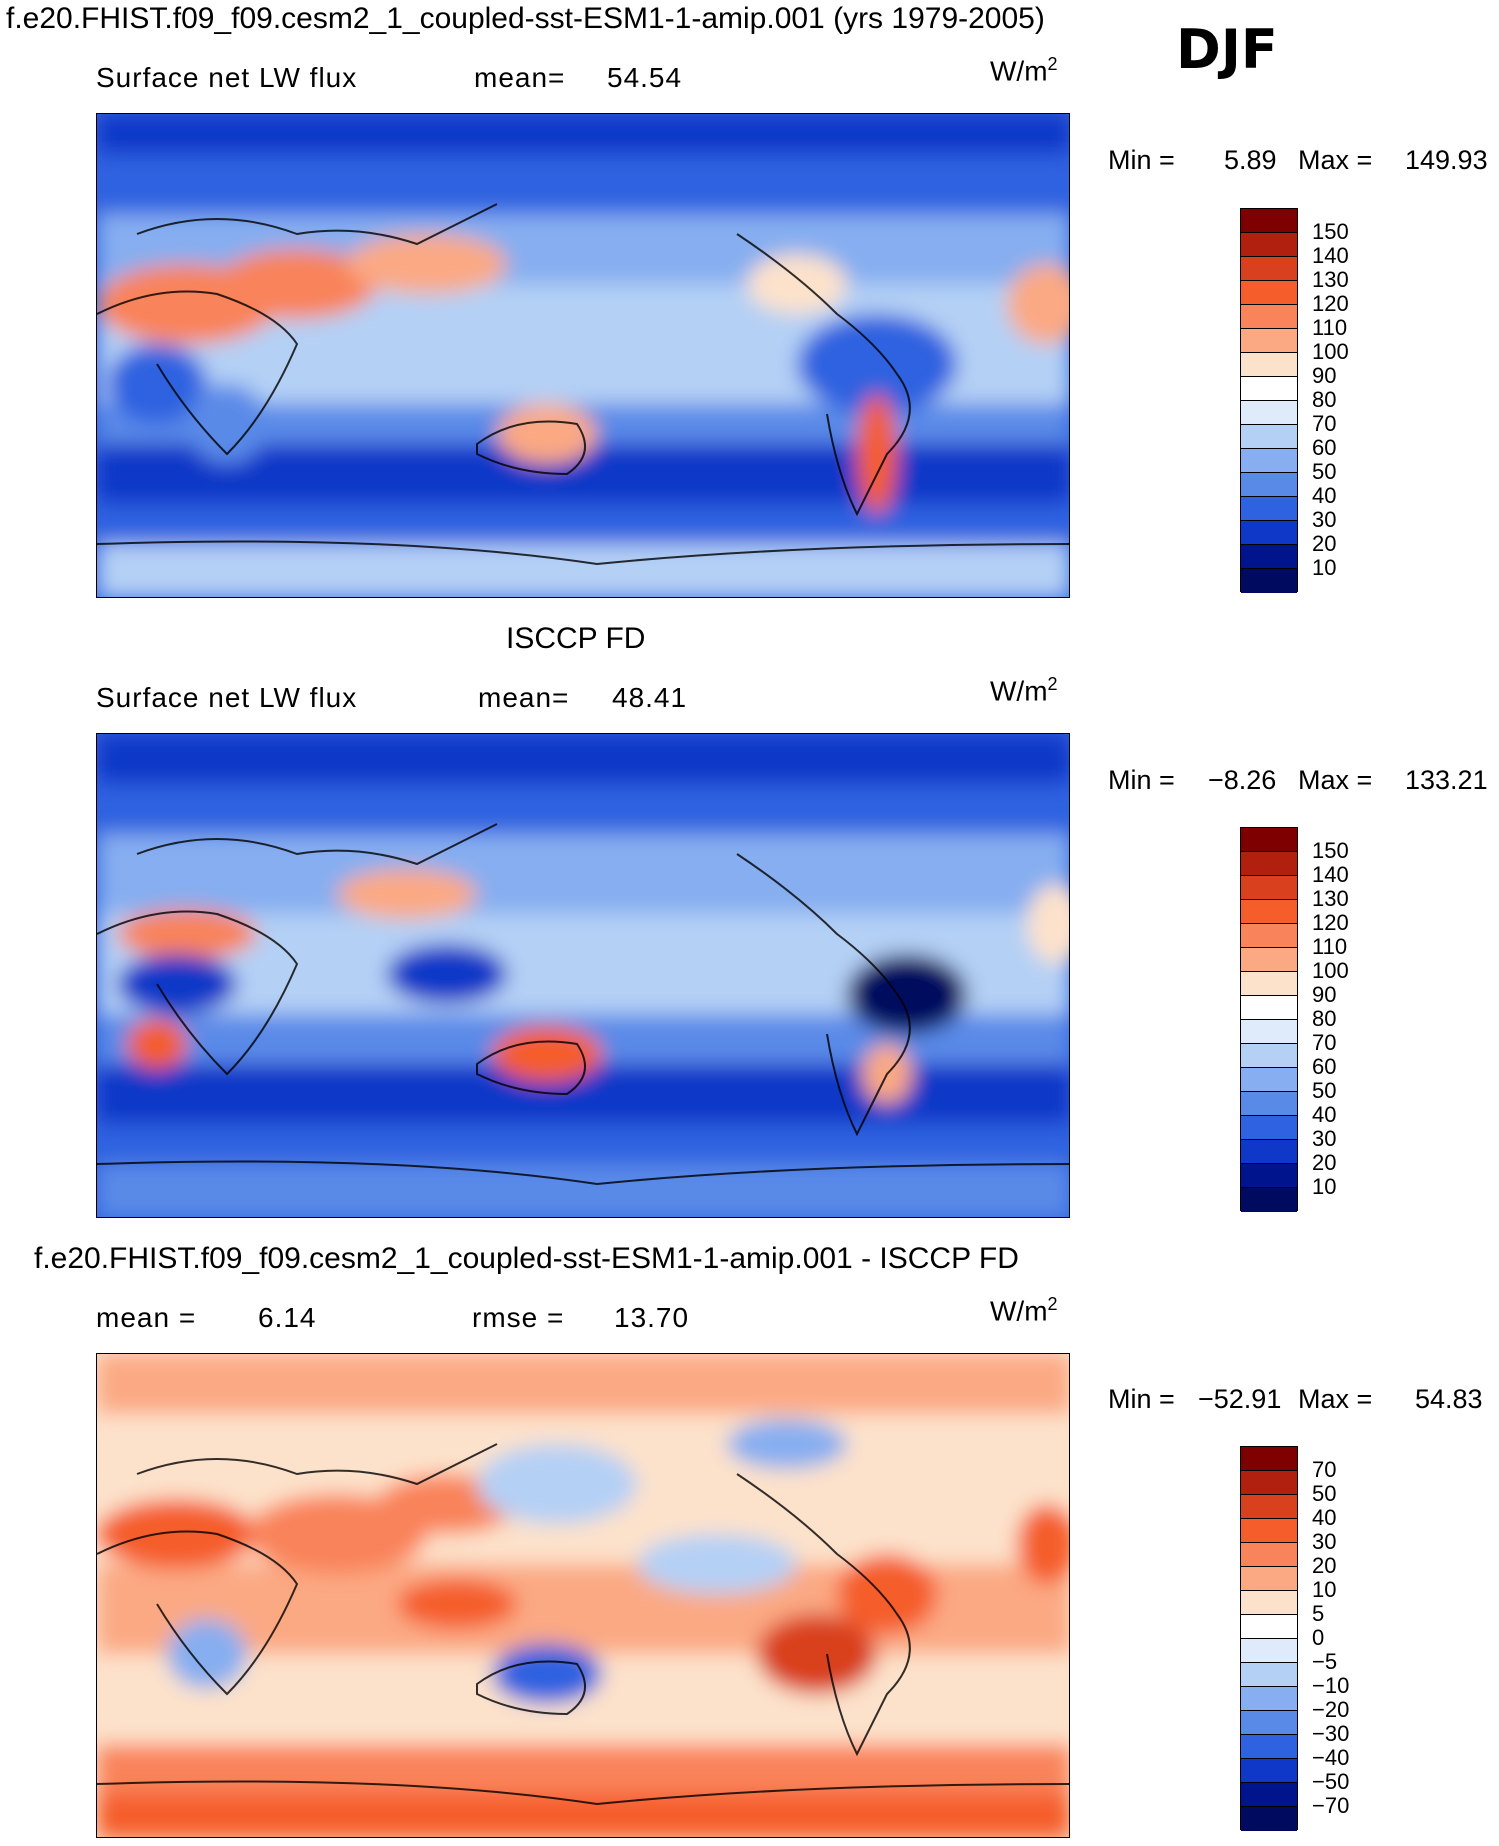  Describe the element at coordinates (1446, 160) in the screenshot. I see `max-value: 149.93` at that location.